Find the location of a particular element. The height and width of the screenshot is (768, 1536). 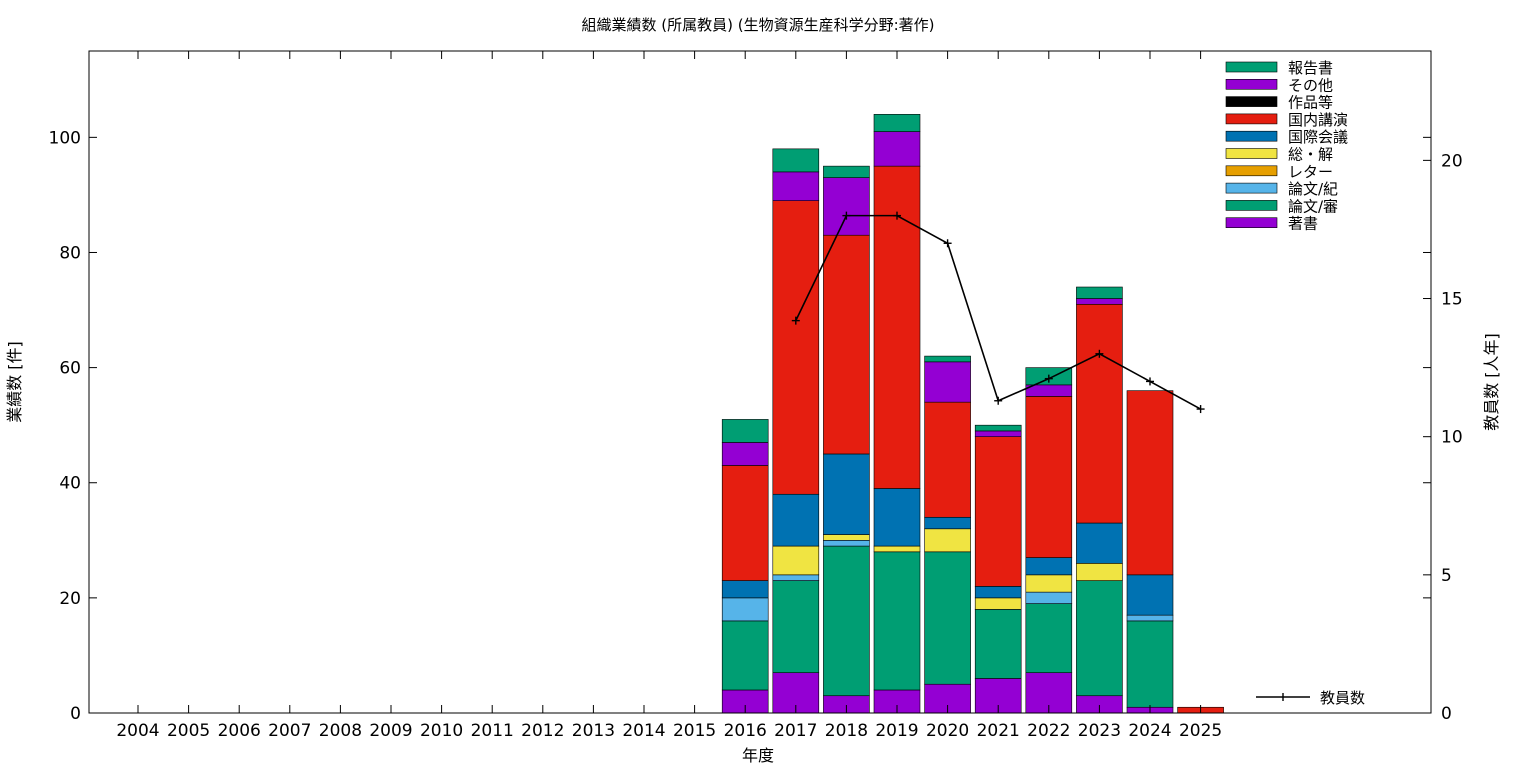

legend-label: 国際会議 is located at coordinates (1318, 137).